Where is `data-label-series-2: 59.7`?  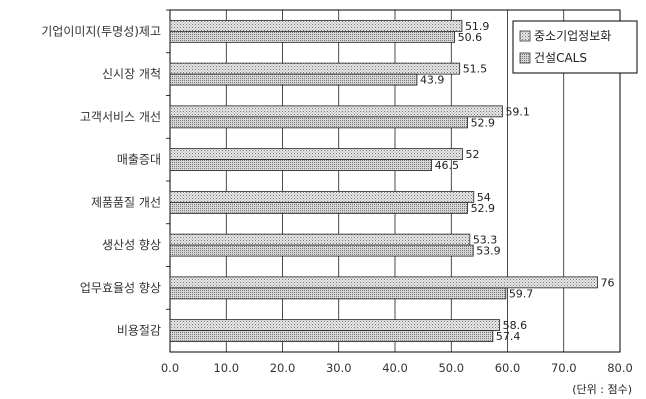
data-label-series-2: 59.7 is located at coordinates (521, 293).